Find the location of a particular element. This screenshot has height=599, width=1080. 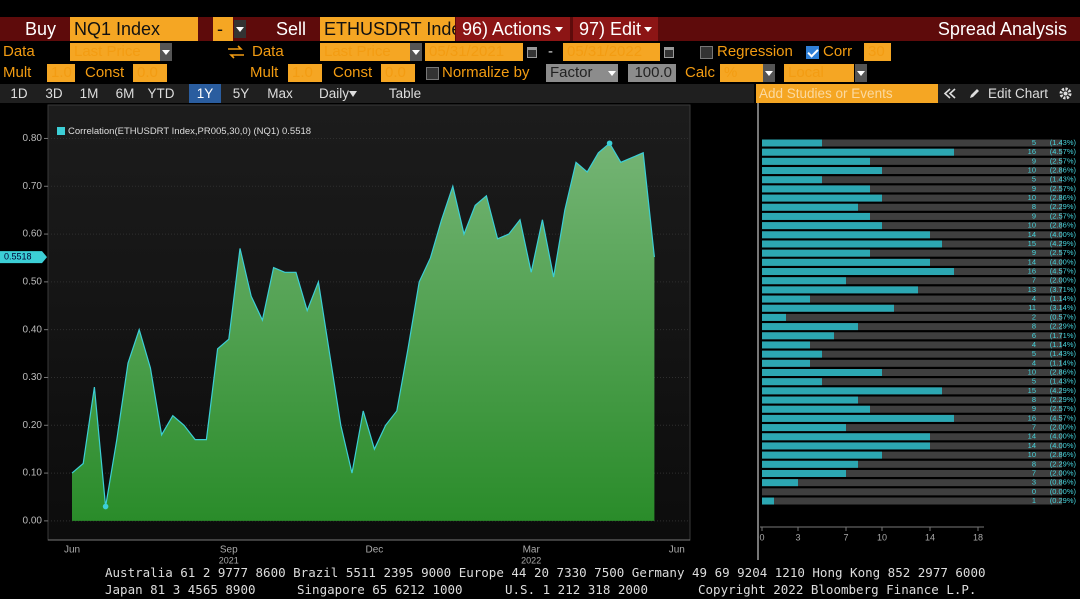

start-date: 05/31/2021 is located at coordinates (474, 52).